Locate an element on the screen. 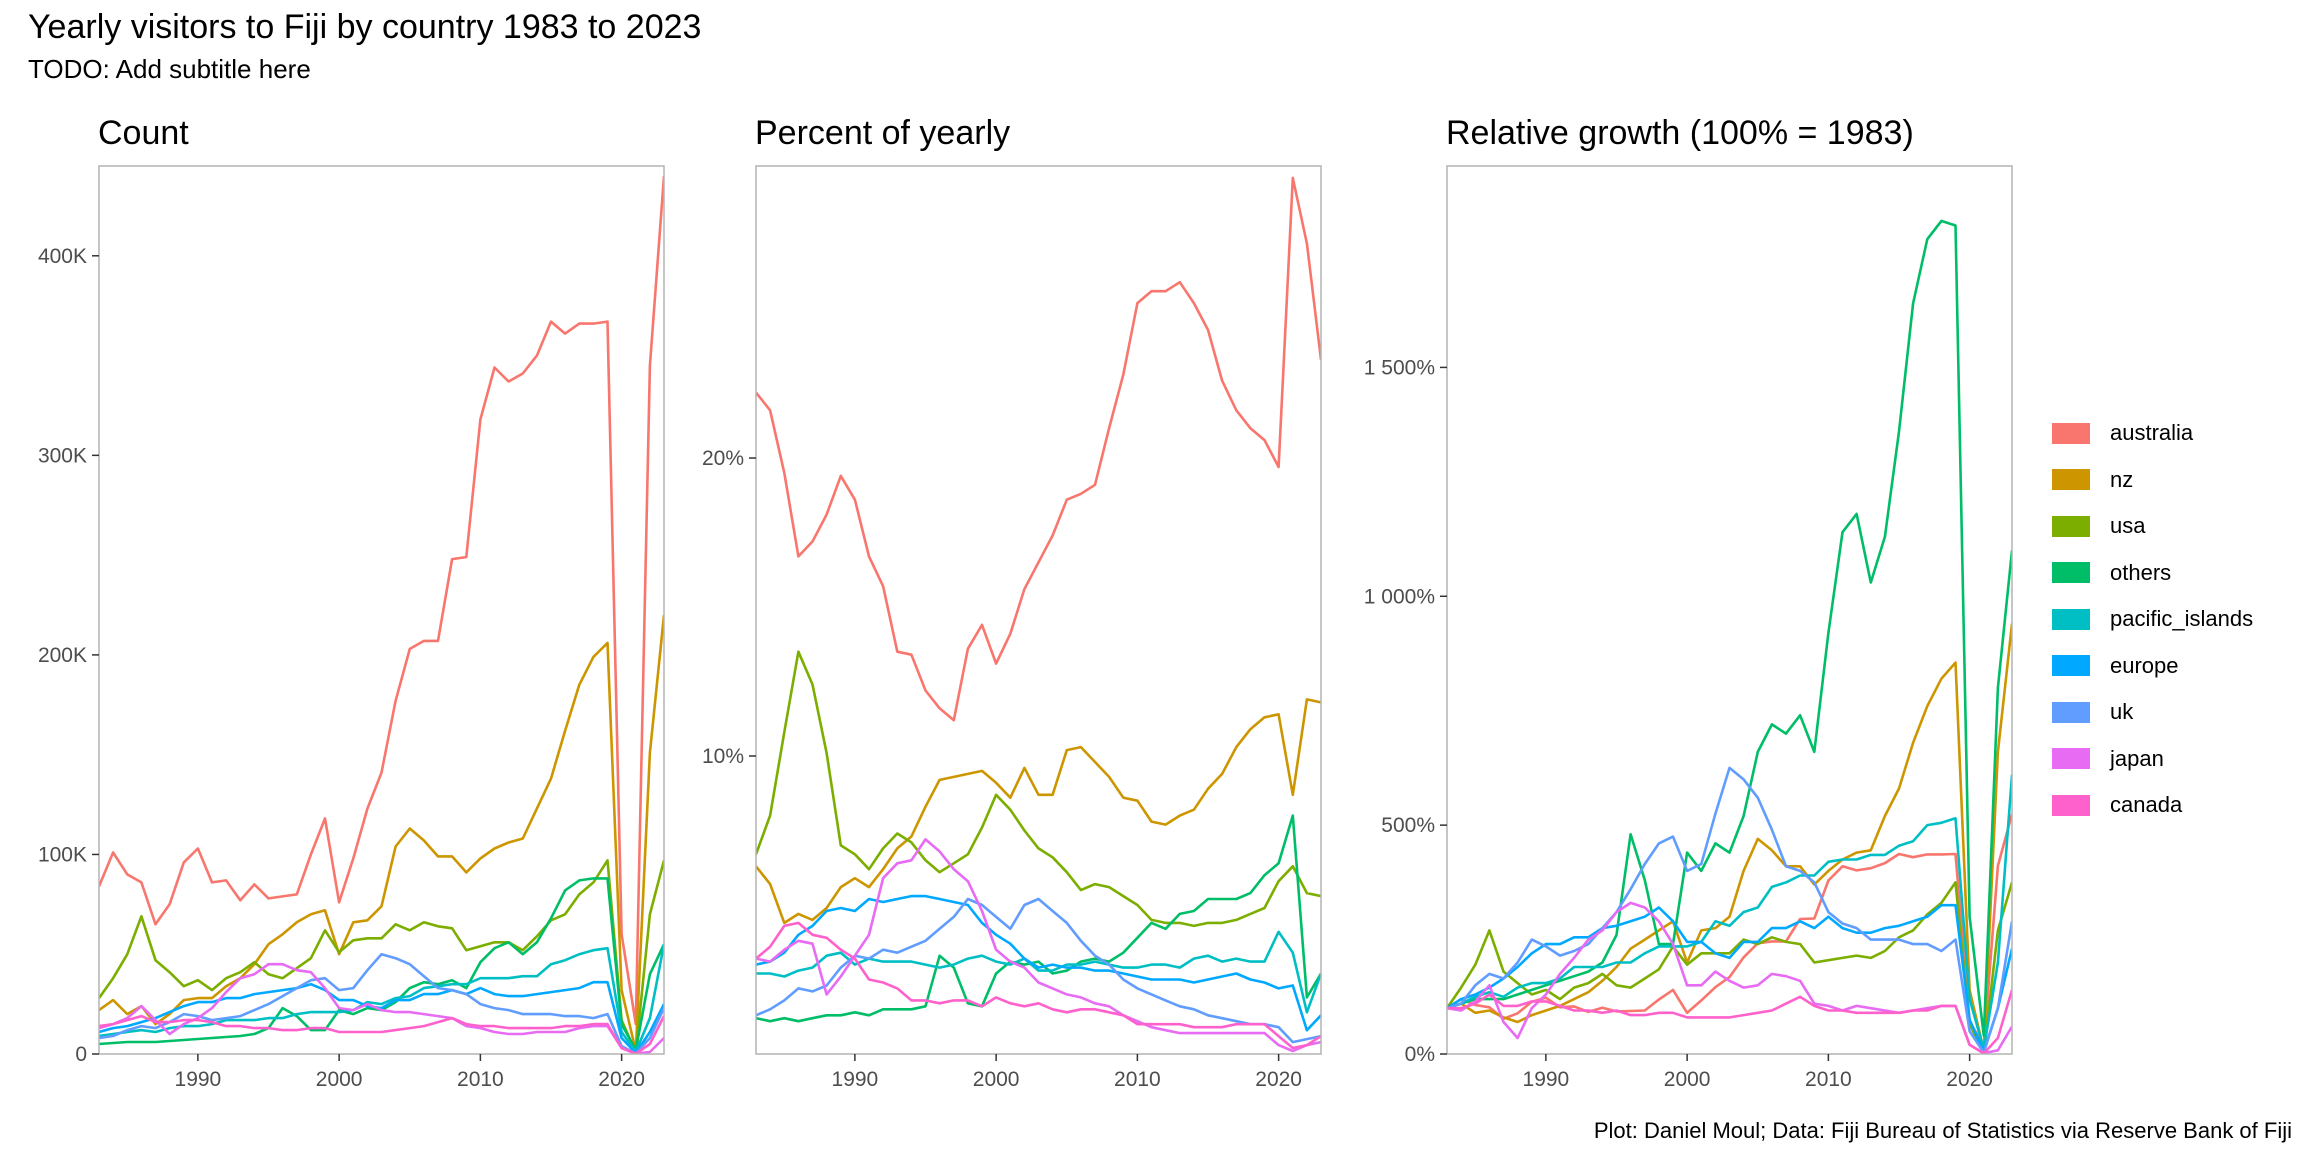  legend-item-pacific_islands: pacific_islands is located at coordinates (2152, 619).